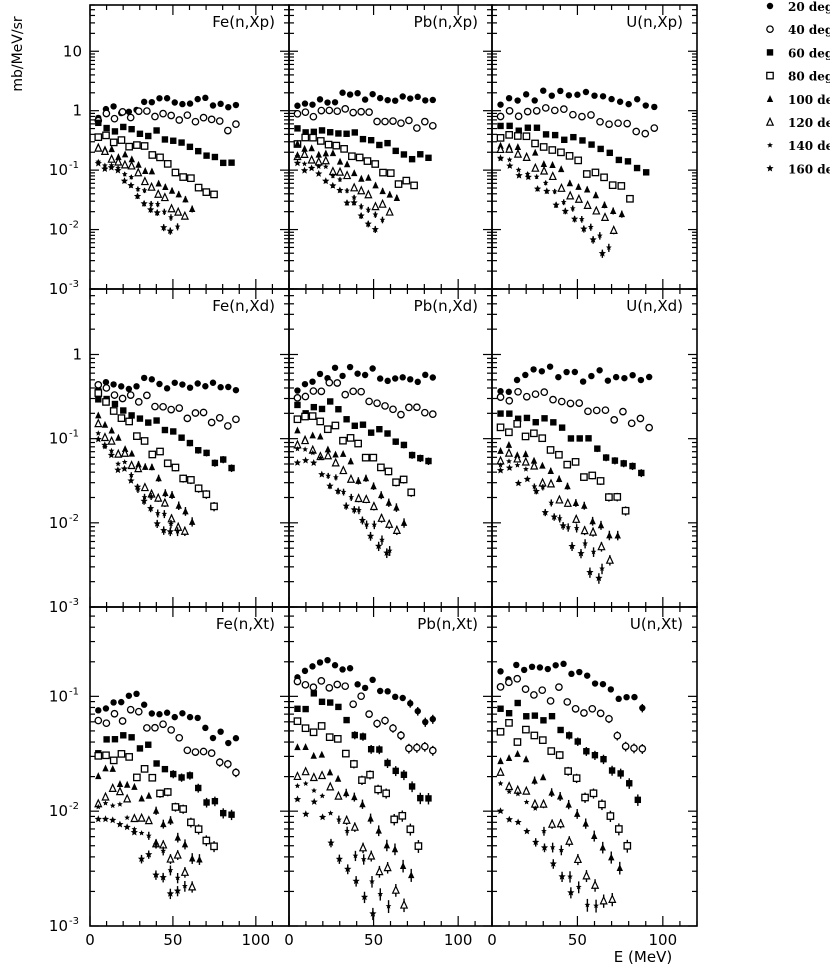  I want to click on y-tick-label-exponent: -1, so click(74, 434).